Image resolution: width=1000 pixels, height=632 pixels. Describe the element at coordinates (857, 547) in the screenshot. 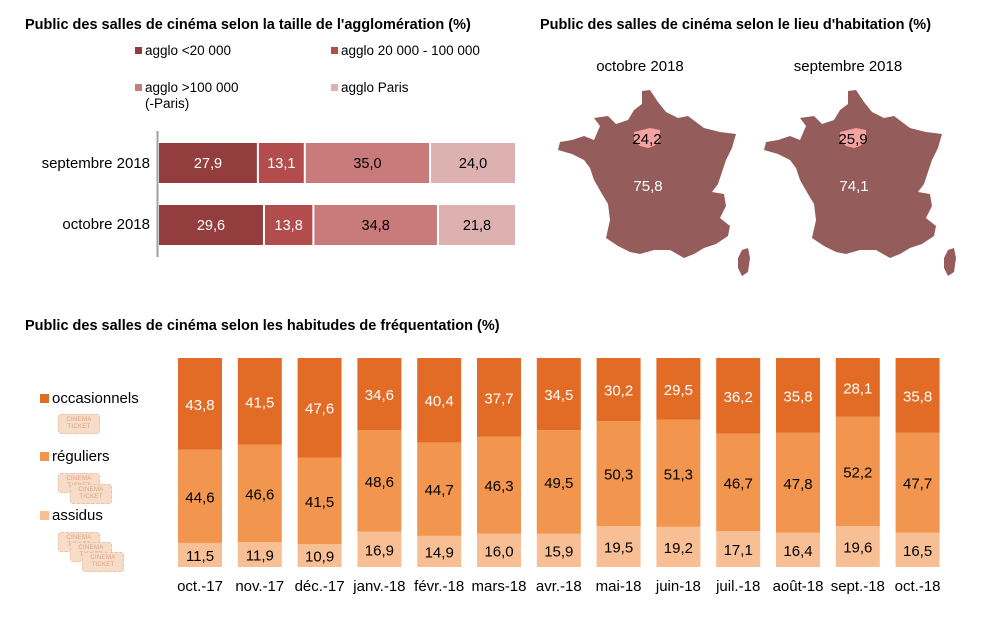

I see `bar-value-label: 19,6` at that location.